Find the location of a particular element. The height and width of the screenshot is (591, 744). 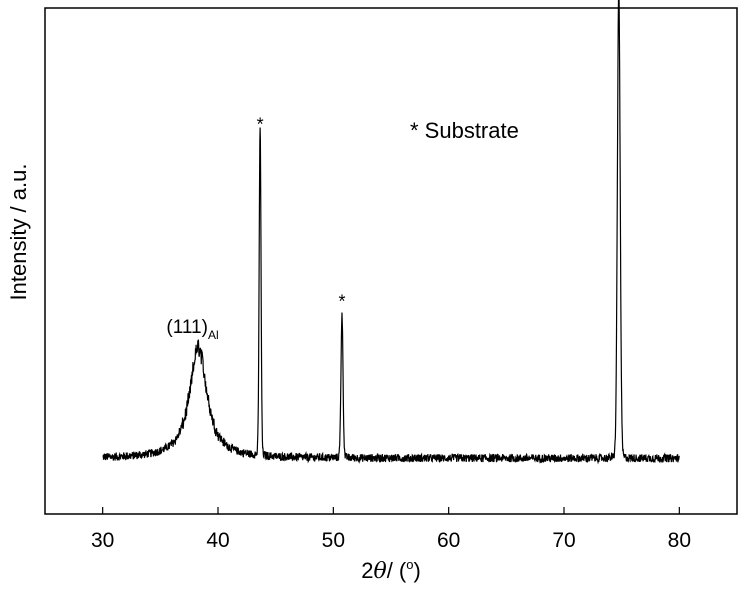

legend-text: * Substrate is located at coordinates (464, 130).